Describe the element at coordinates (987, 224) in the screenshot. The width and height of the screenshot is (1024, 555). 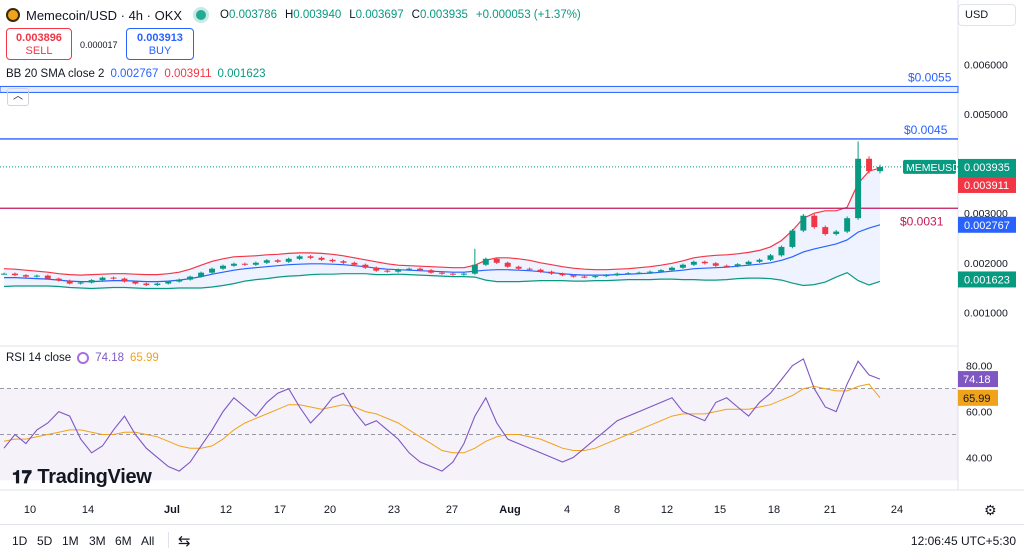
I see `bb-mid-price-label-box` at that location.